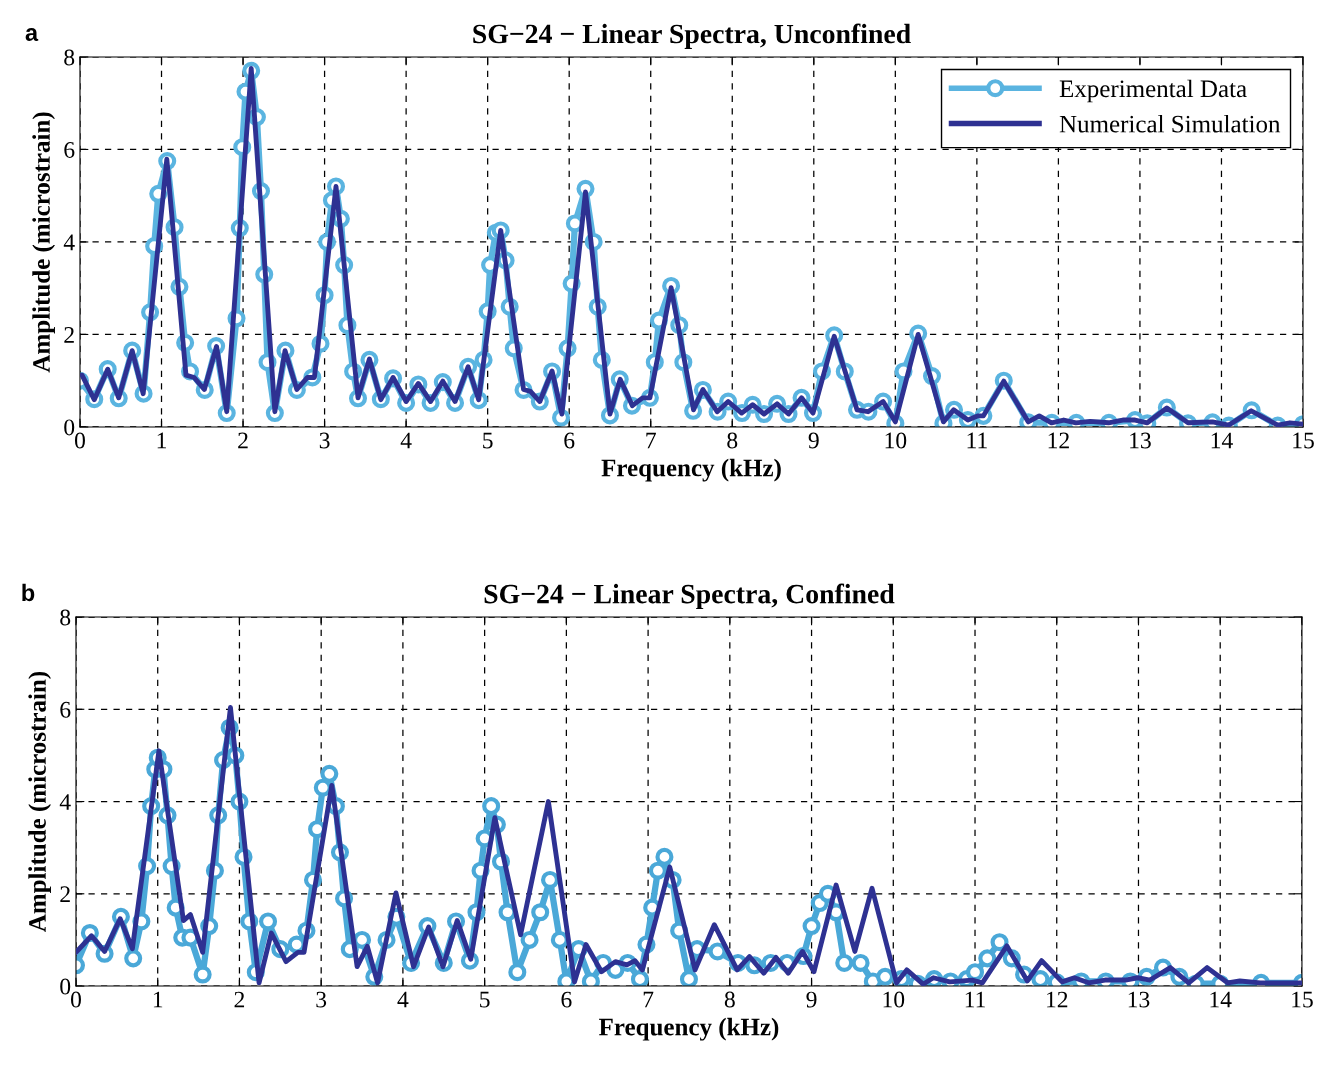  What do you see at coordinates (1153, 91) in the screenshot?
I see `legend-label: Experimental Data` at bounding box center [1153, 91].